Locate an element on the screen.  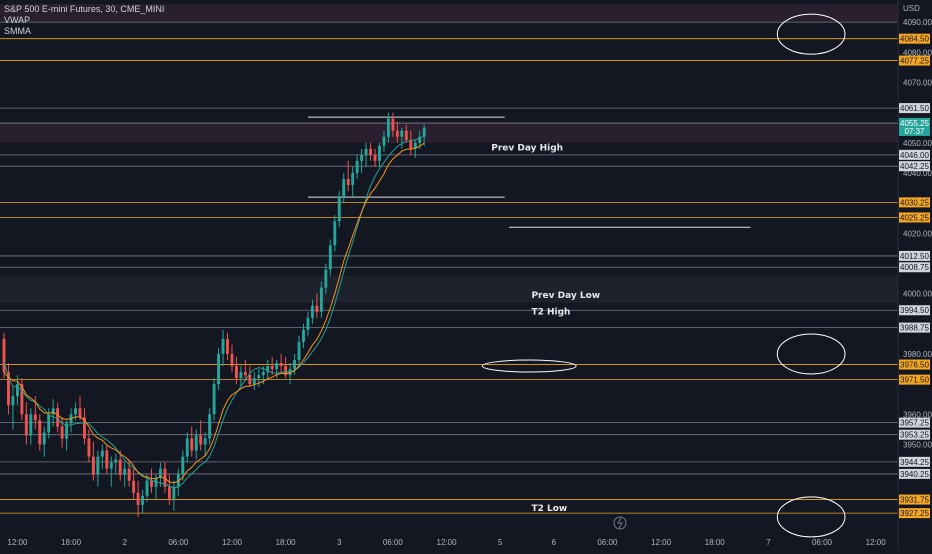
x-tick-11: 06:00 is located at coordinates (607, 542).